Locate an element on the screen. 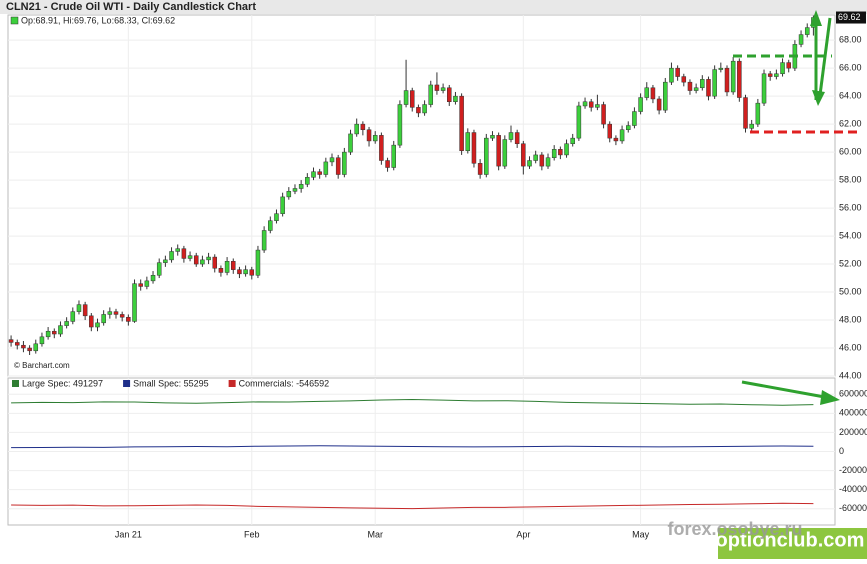 Image resolution: width=867 pixels, height=564 pixels. watermark-box is located at coordinates (792, 543).